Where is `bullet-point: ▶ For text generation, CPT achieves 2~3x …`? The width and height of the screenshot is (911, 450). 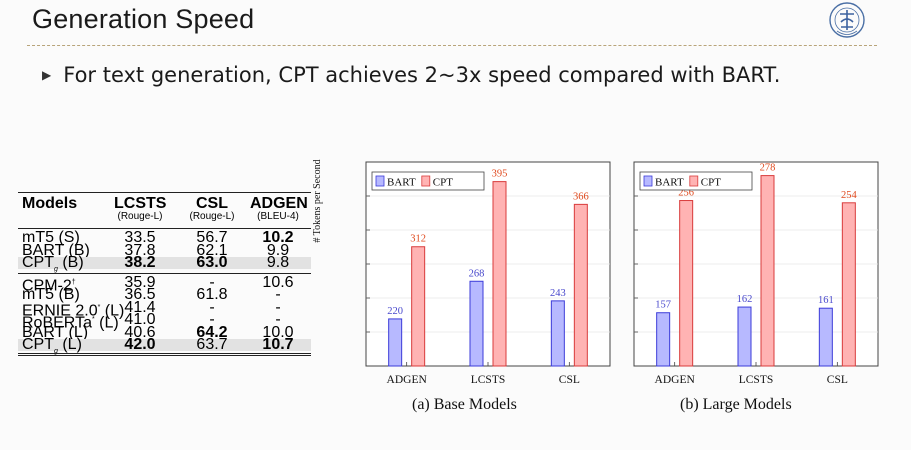
bullet-point: ▶ For text generation, CPT achieves 2~3x … is located at coordinates (411, 75).